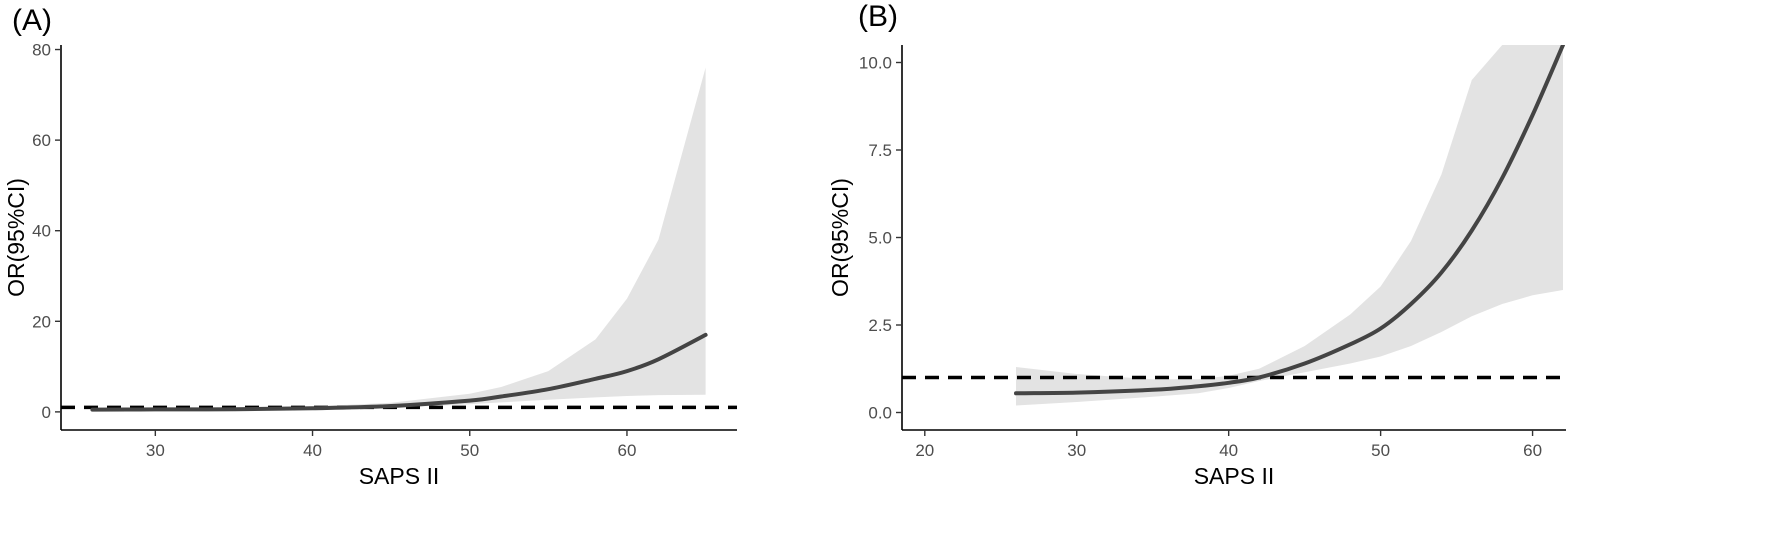  Describe the element at coordinates (32, 20) in the screenshot. I see `panel-label: (A)` at that location.